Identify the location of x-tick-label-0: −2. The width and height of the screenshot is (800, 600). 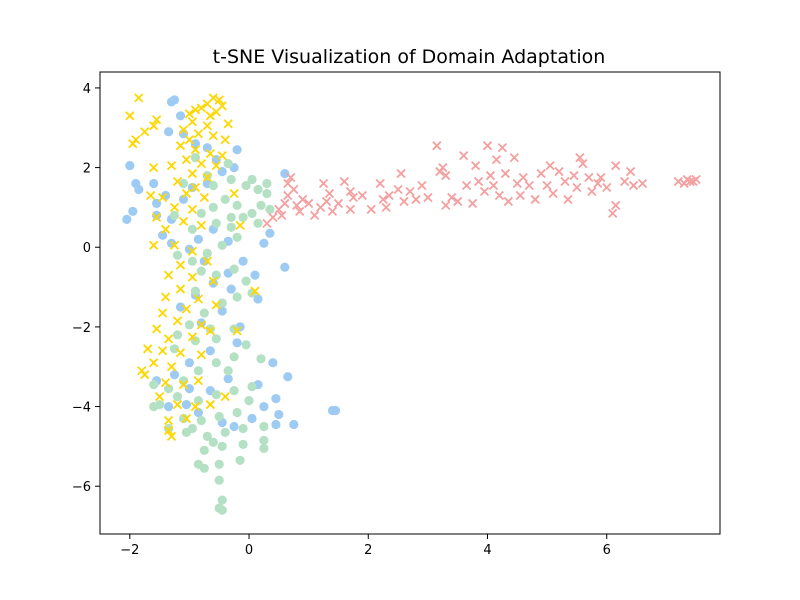
(129, 550).